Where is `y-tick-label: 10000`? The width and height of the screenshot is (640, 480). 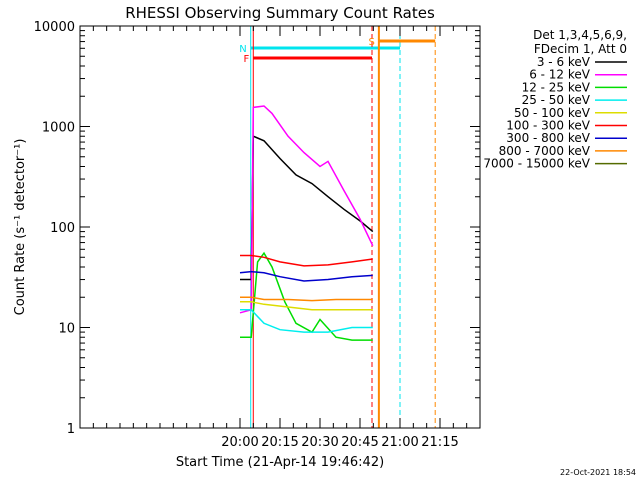 y-tick-label: 10000 is located at coordinates (54, 27).